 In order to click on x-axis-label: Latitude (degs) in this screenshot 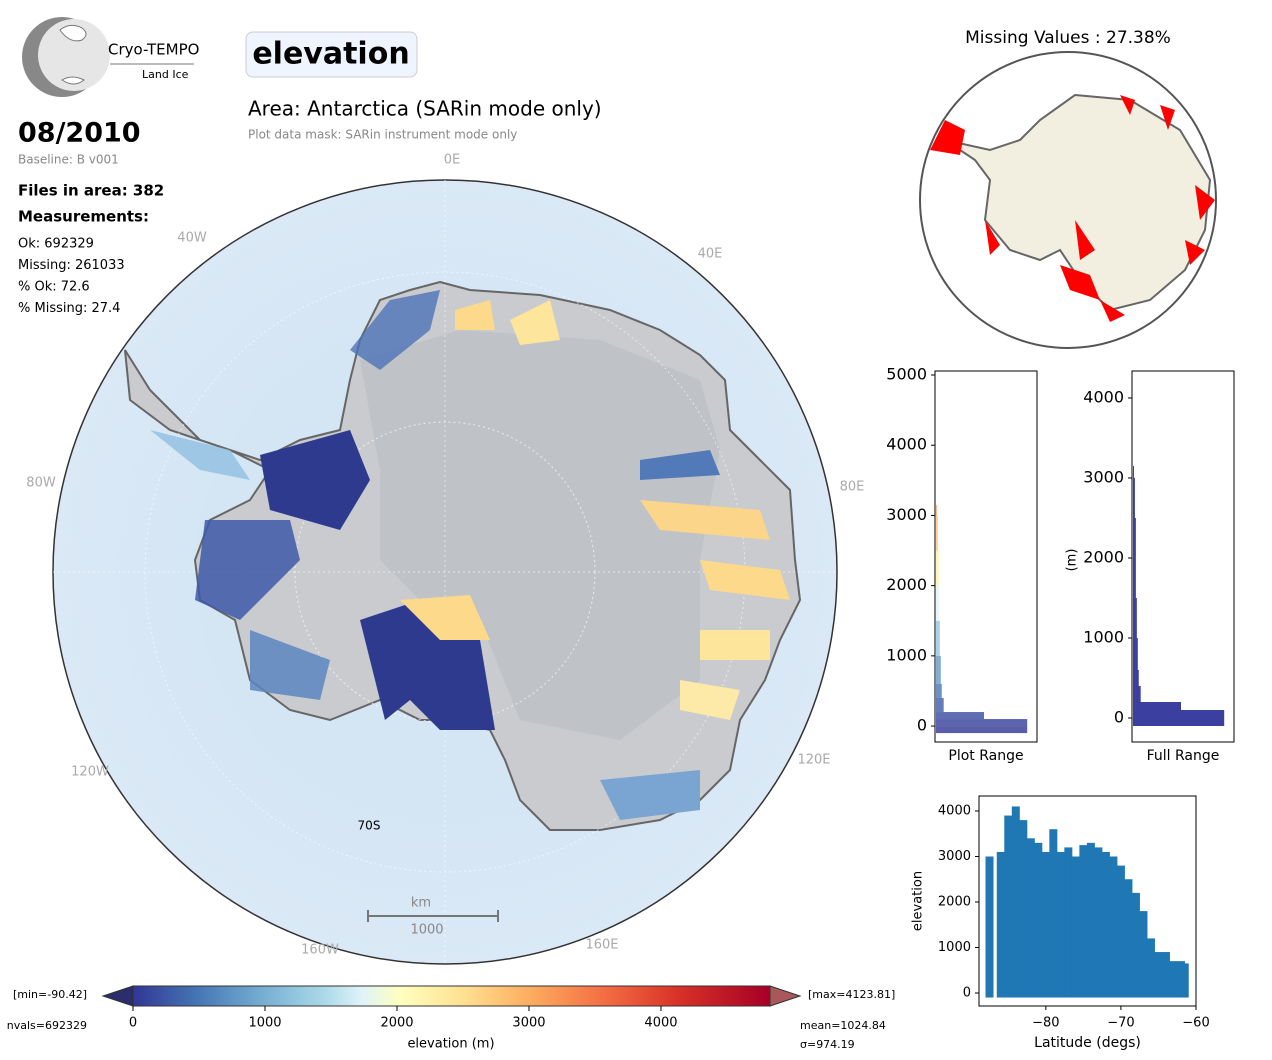, I will do `click(1087, 1043)`.